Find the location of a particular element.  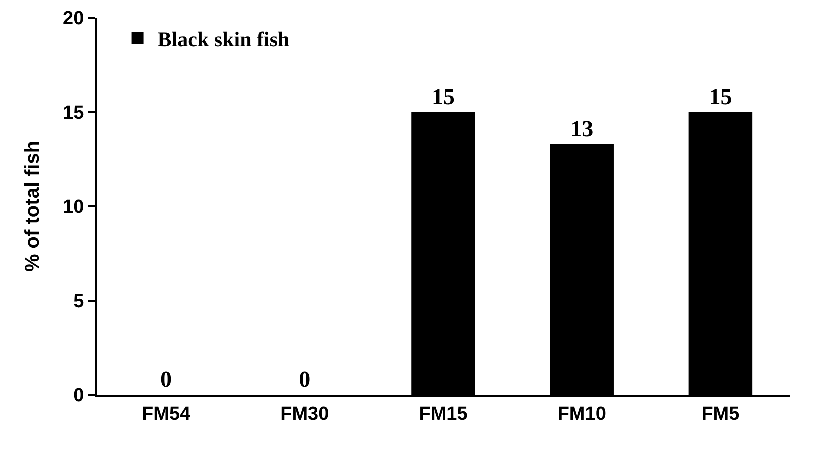

y-tick-label: 20 is located at coordinates (73, 19).